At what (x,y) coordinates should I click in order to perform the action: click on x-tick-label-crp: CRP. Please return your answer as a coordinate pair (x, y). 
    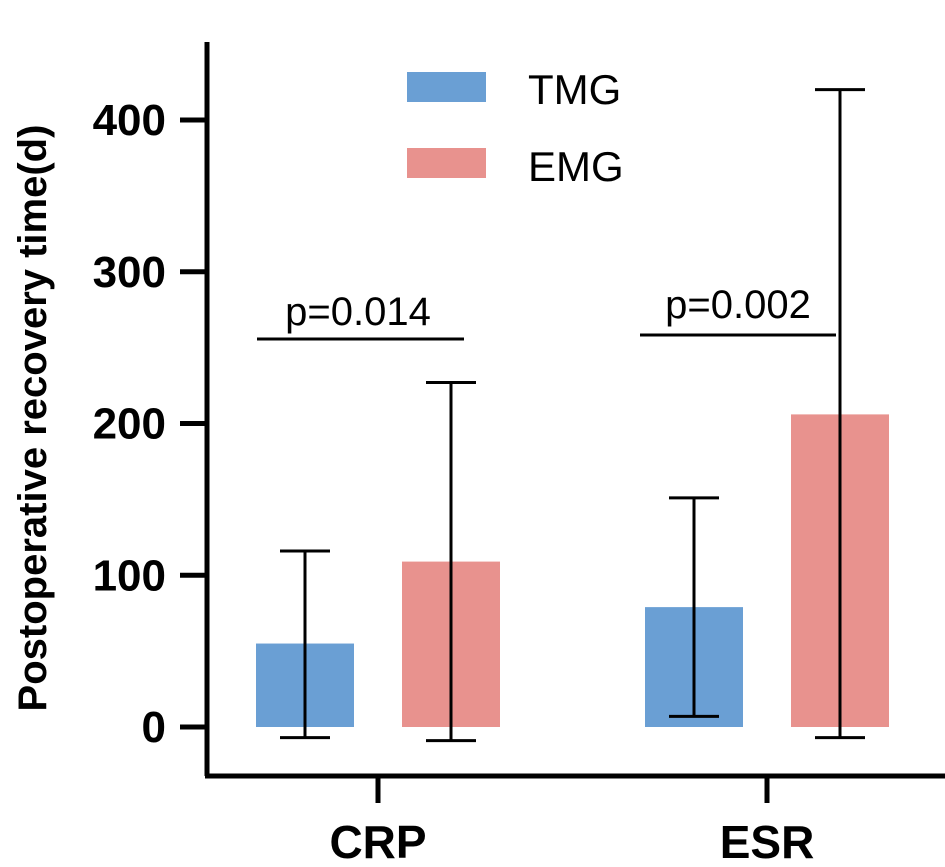
    Looking at the image, I should click on (377, 841).